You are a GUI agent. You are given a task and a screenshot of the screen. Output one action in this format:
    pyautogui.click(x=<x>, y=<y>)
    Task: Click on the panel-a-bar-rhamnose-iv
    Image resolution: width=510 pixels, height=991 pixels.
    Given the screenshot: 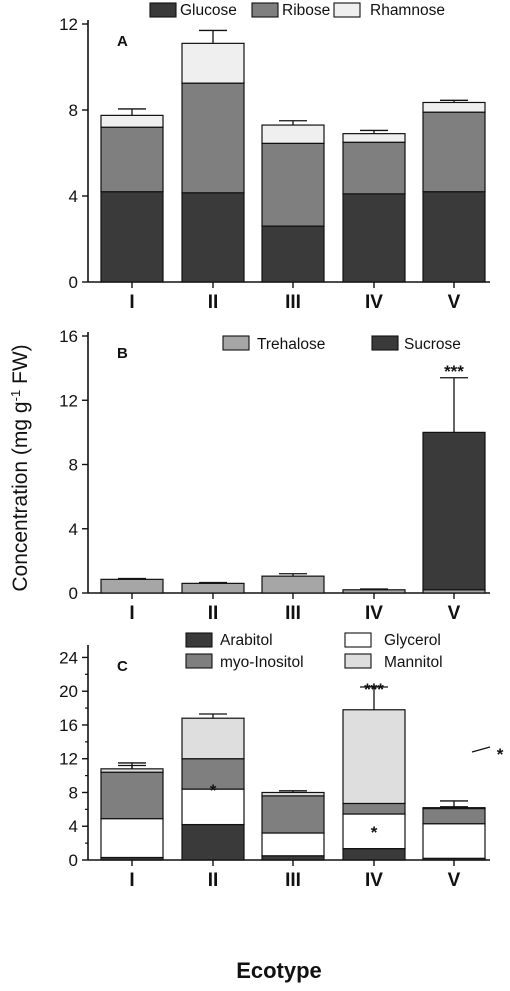 What is the action you would take?
    pyautogui.click(x=374, y=138)
    